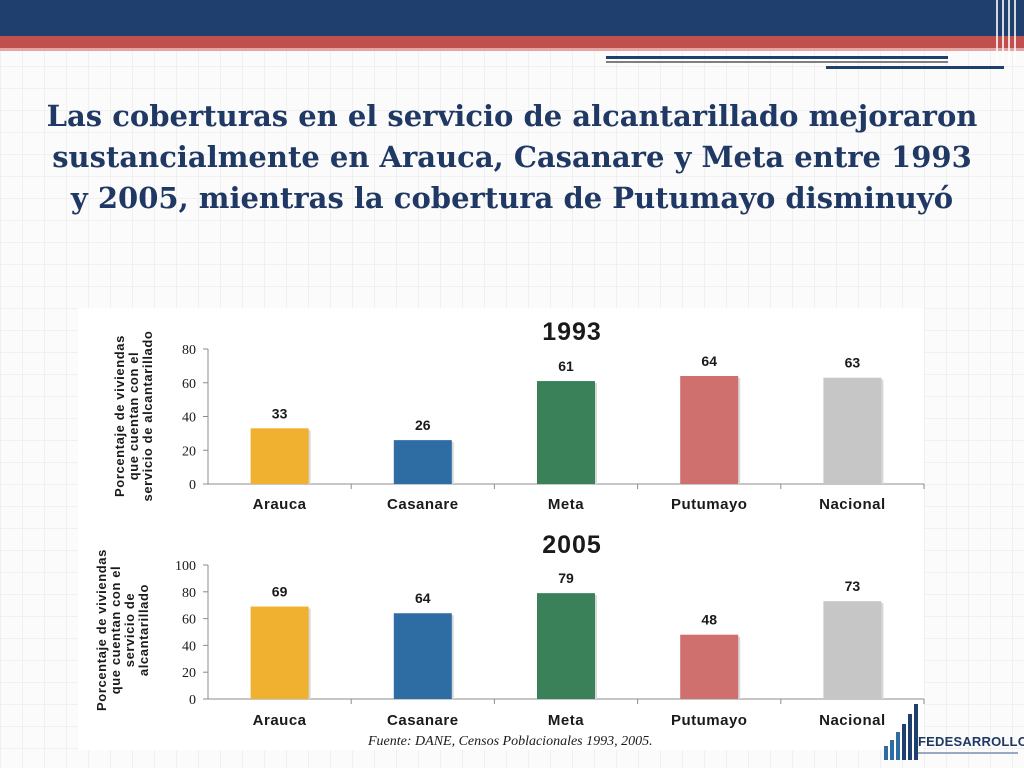 The image size is (1024, 768). What do you see at coordinates (147, 416) in the screenshot?
I see `y-axis-label: servicio de alcantarillado` at bounding box center [147, 416].